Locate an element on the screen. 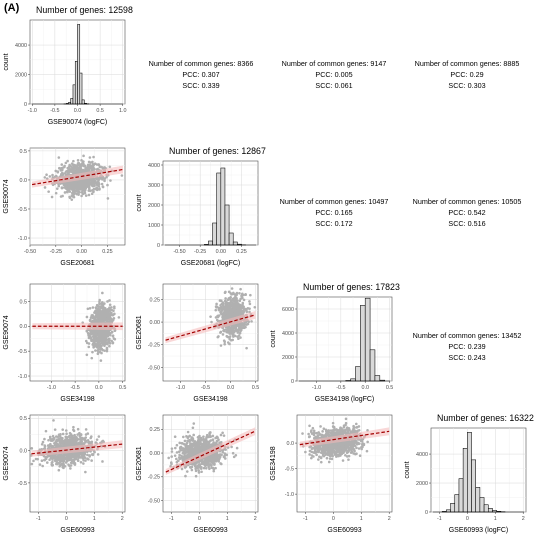 This screenshot has height=550, width=534. x-tick-label: 1.0 is located at coordinates (123, 111).